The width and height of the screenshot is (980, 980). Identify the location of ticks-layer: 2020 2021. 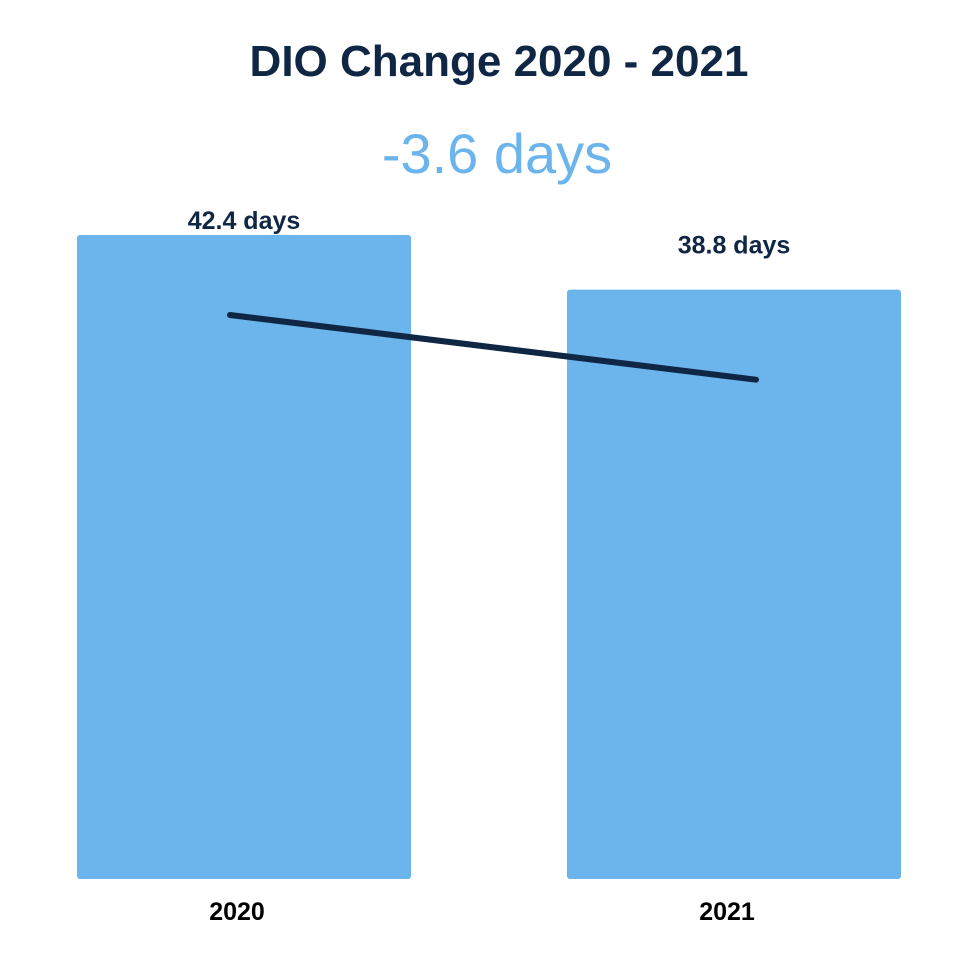
(482, 912).